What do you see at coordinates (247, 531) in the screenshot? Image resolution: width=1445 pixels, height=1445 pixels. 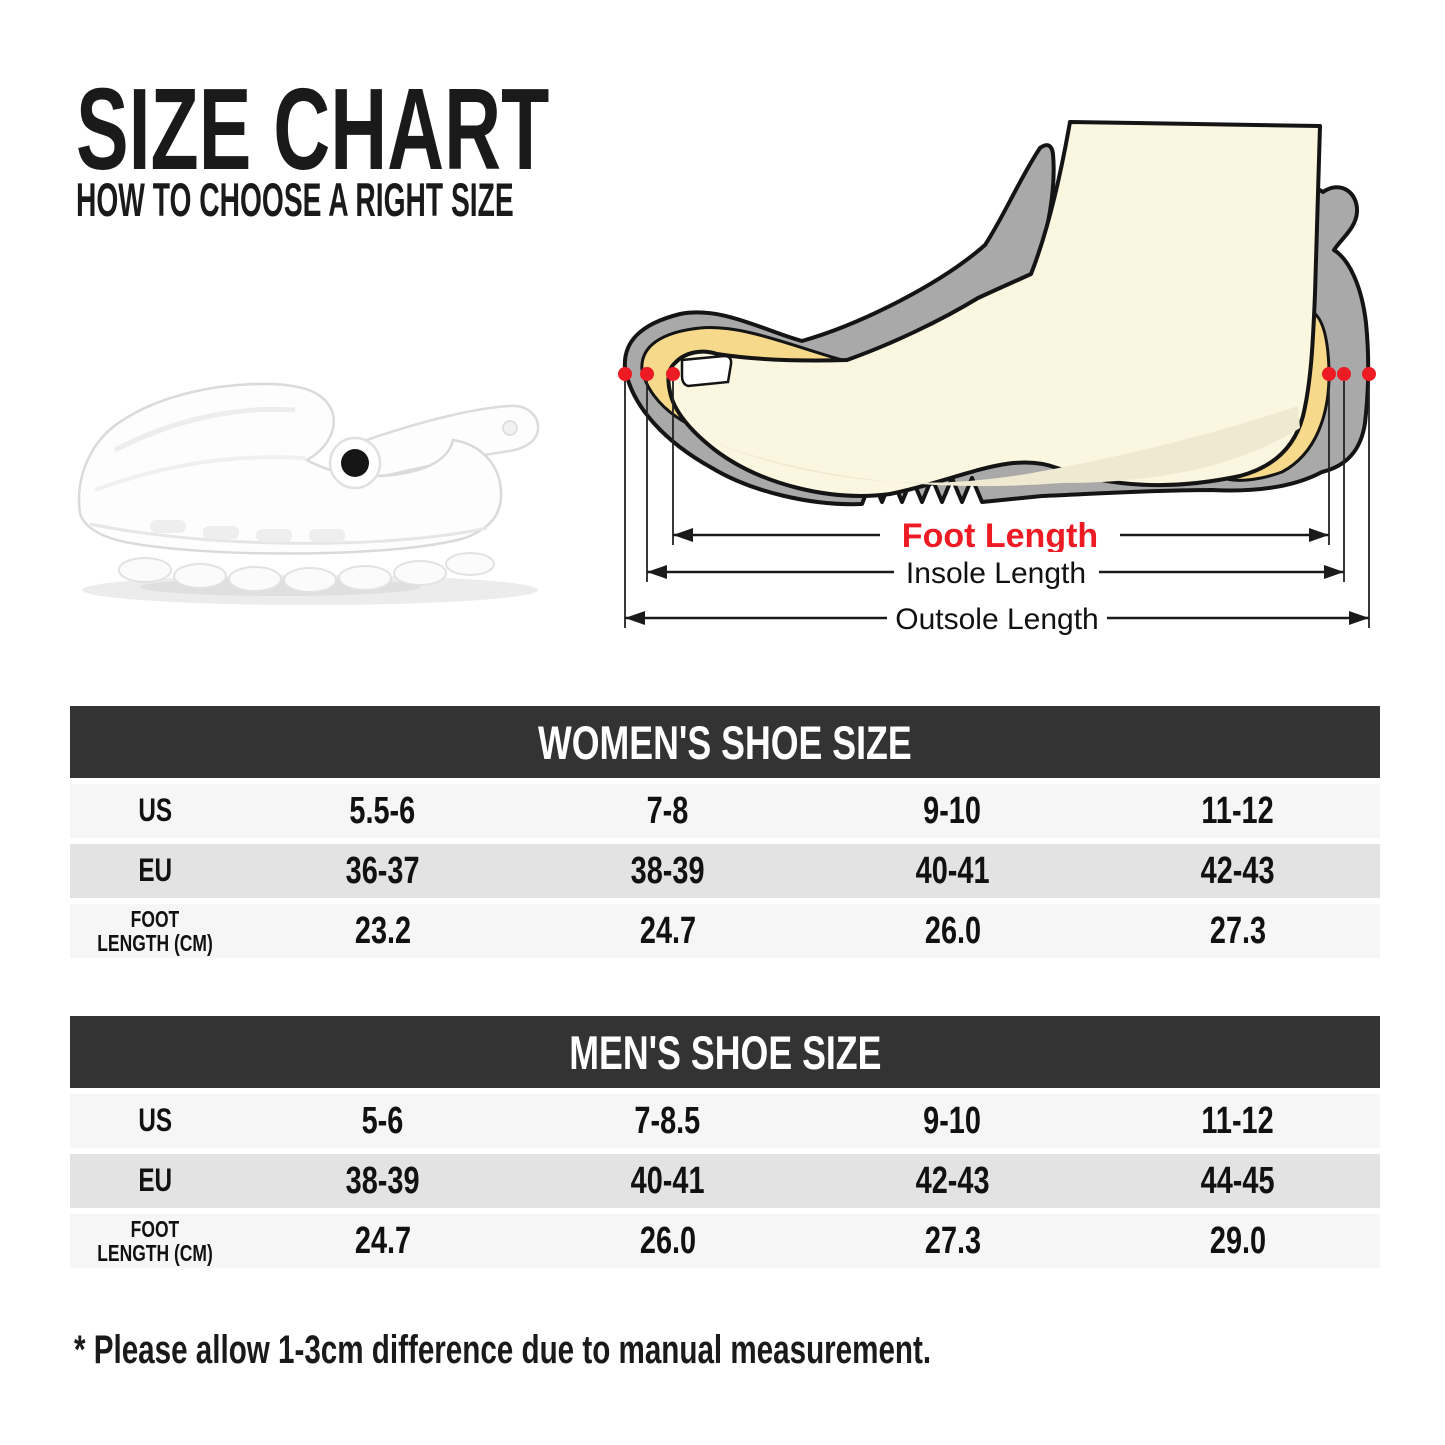 I see `clog-side-vents` at bounding box center [247, 531].